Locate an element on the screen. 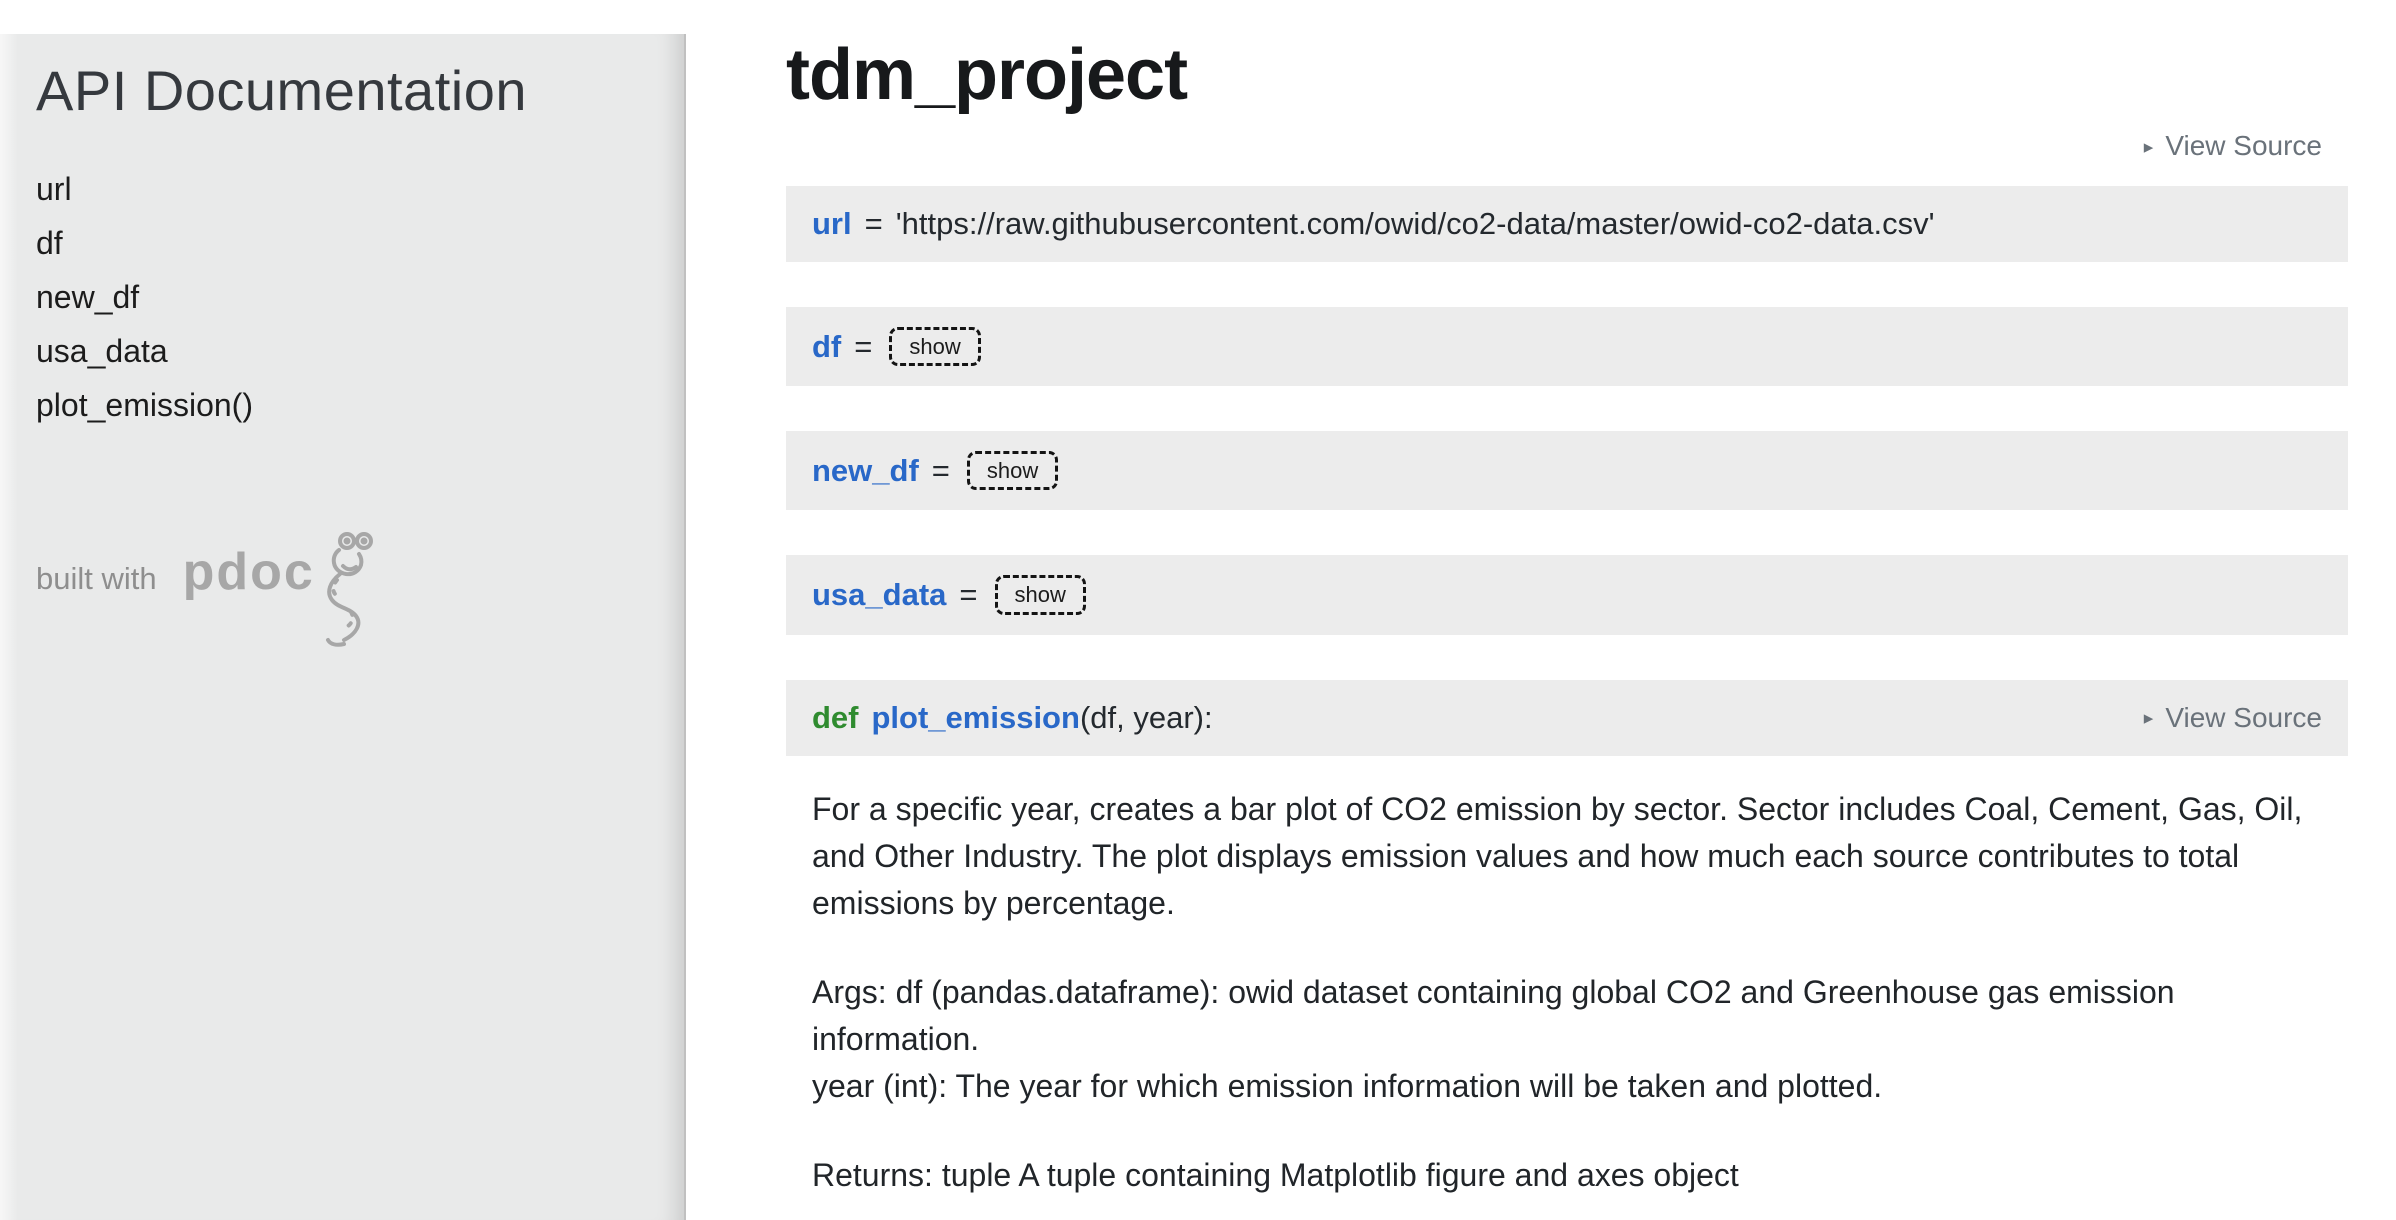  sidebar-footer: built with pdoc is located at coordinates (211, 584).